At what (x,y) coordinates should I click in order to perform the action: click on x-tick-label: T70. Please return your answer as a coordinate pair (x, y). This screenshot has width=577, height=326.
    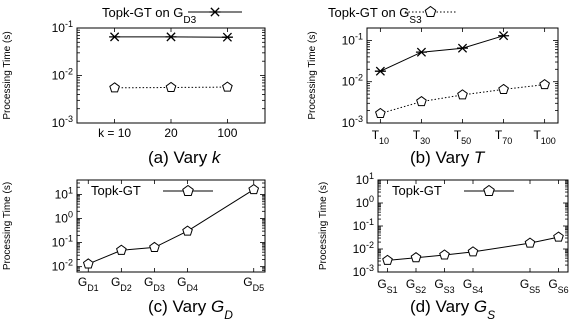
    Looking at the image, I should click on (503, 137).